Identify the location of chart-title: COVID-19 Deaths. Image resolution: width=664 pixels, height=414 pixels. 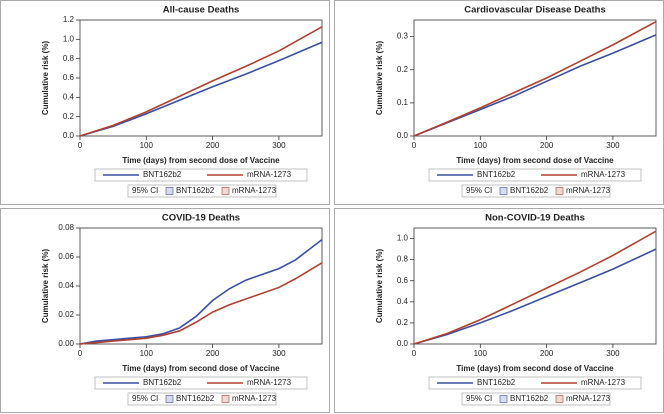
(201, 218).